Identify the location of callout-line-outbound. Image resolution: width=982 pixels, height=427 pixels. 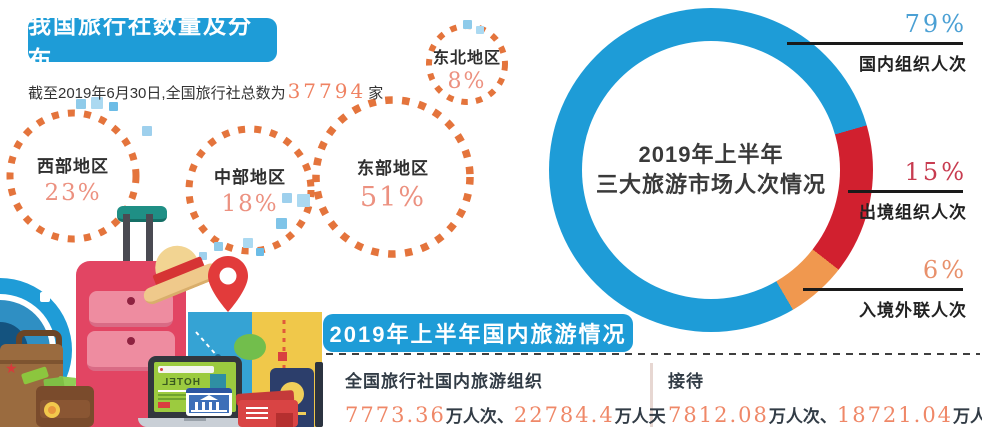
(905, 191).